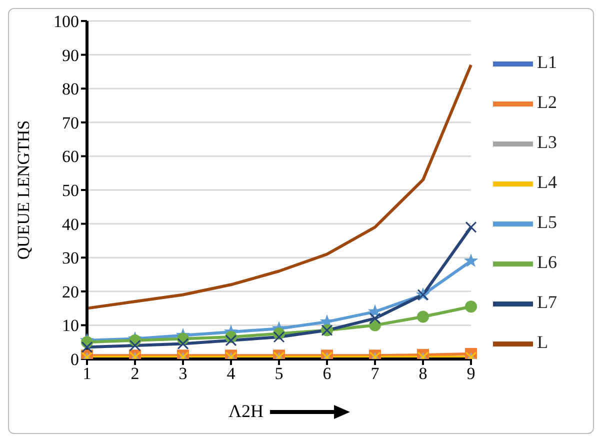 This screenshot has height=440, width=600. I want to click on y-tick-label: 80, so click(70, 89).